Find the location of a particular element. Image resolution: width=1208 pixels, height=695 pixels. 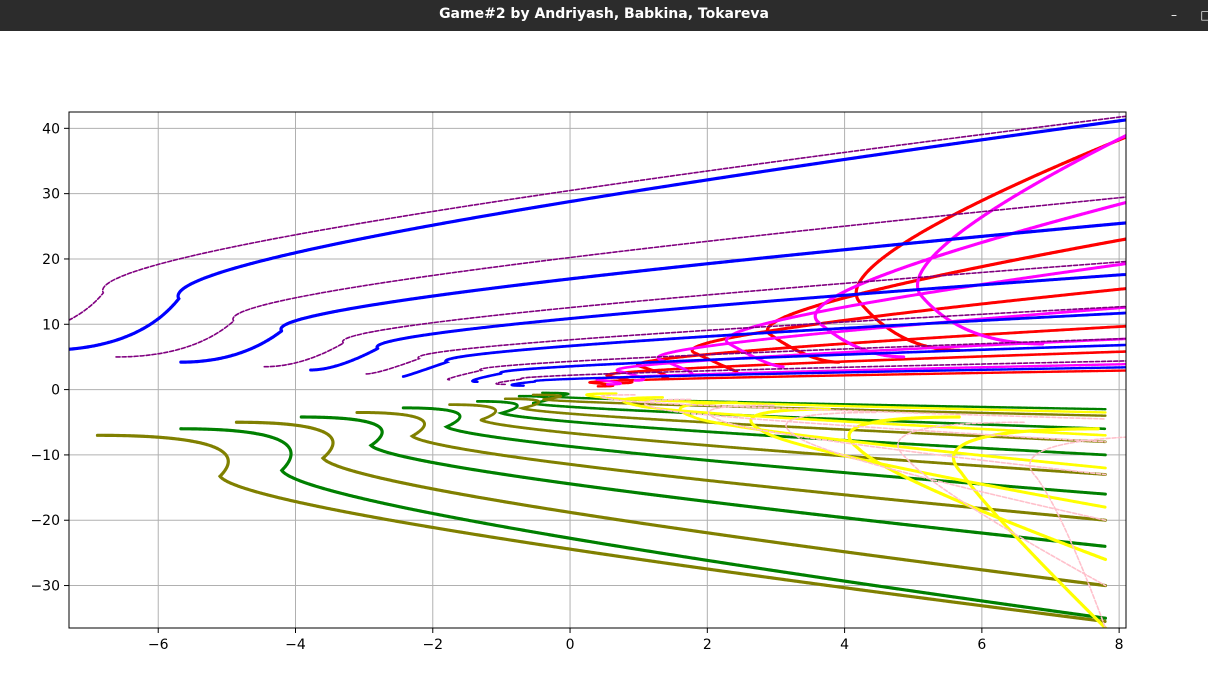

window-title: Game#2 by Andriyash, Babkina, Tokareva is located at coordinates (604, 14).